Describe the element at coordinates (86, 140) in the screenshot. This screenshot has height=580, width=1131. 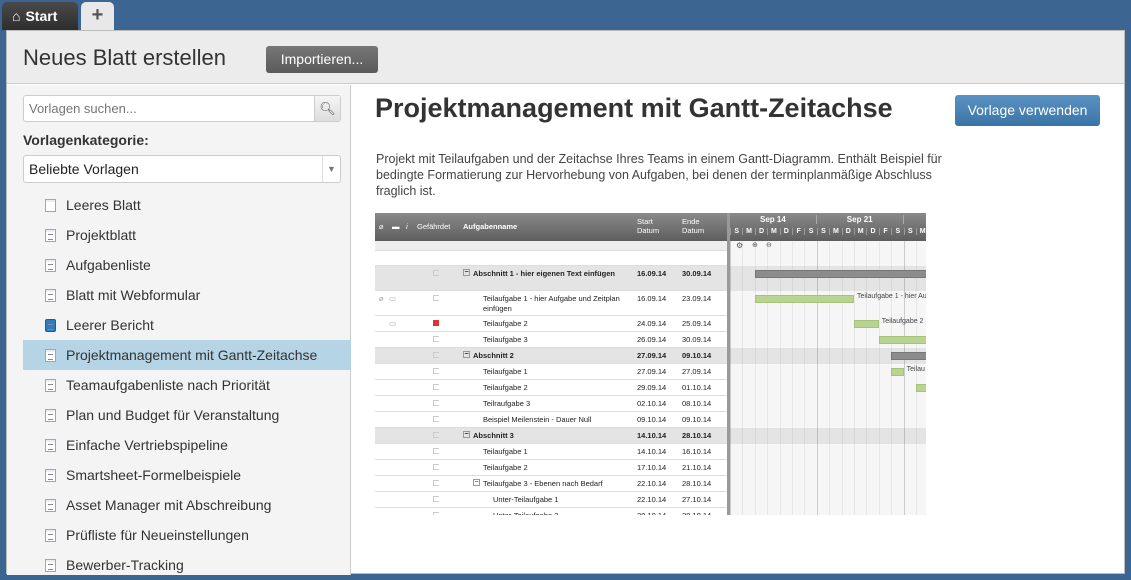
I see `category-label: Vorlagenkategorie:` at that location.